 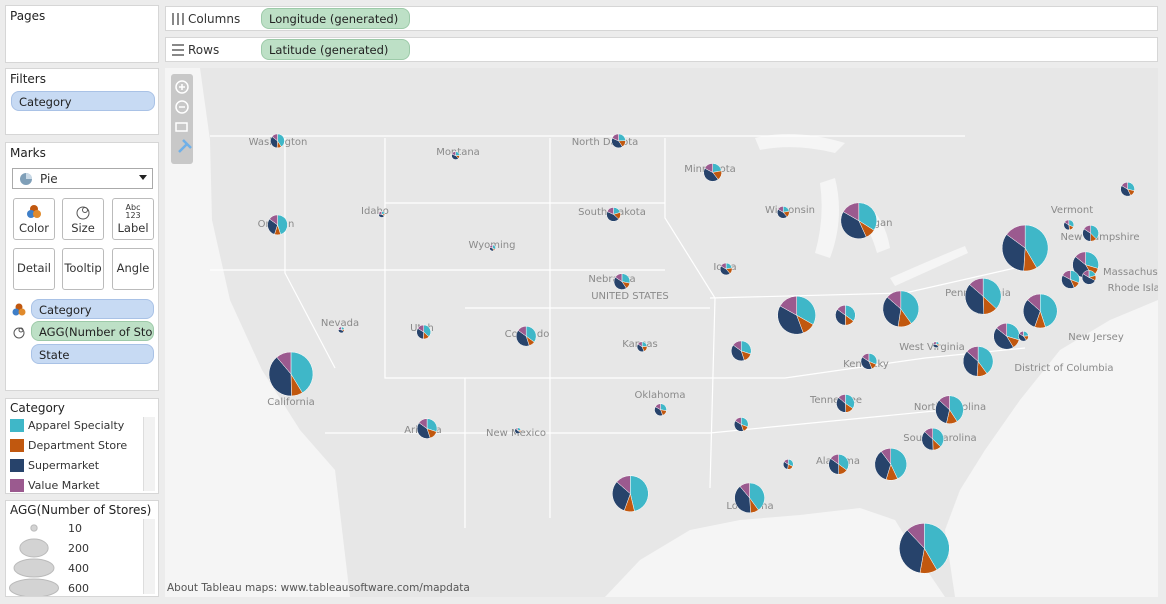 I want to click on scrollbar, so click(x=149, y=556).